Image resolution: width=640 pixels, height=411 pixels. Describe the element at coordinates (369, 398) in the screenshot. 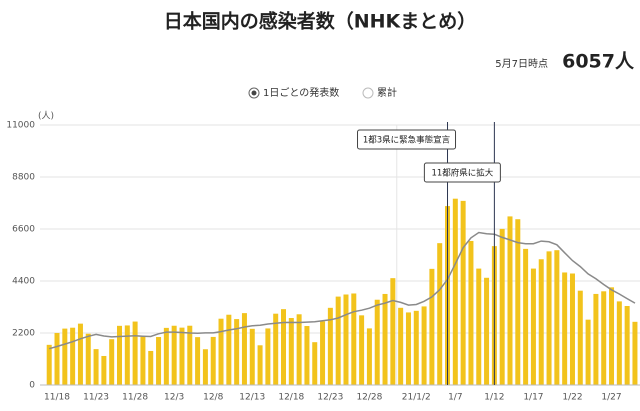

I see `x-tick-label: 12/28` at that location.